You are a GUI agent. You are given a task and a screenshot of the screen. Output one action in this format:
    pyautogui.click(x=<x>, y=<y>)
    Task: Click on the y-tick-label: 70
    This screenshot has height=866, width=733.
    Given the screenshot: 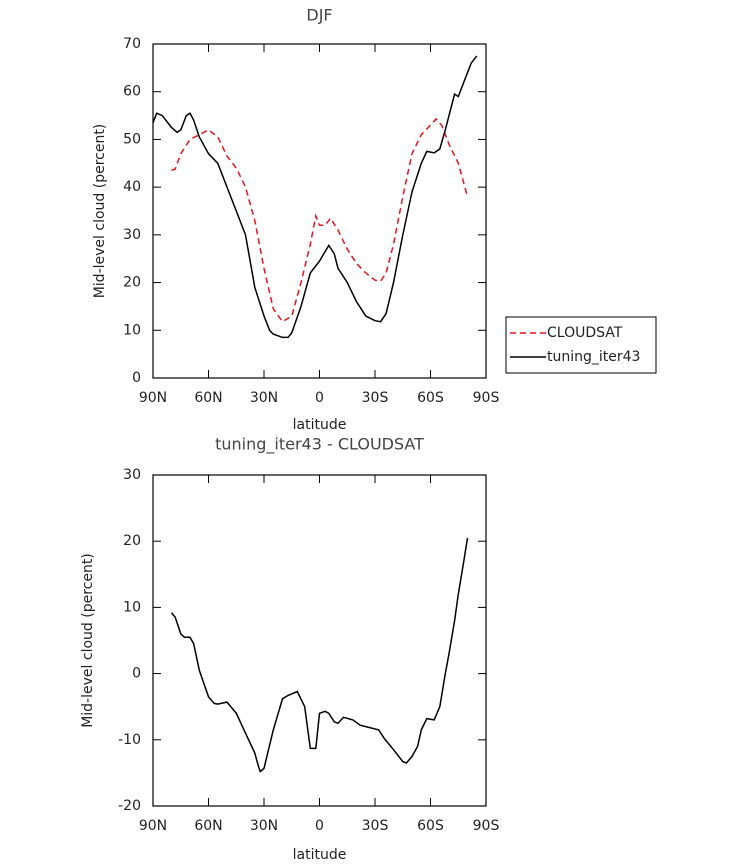 What is the action you would take?
    pyautogui.click(x=132, y=44)
    